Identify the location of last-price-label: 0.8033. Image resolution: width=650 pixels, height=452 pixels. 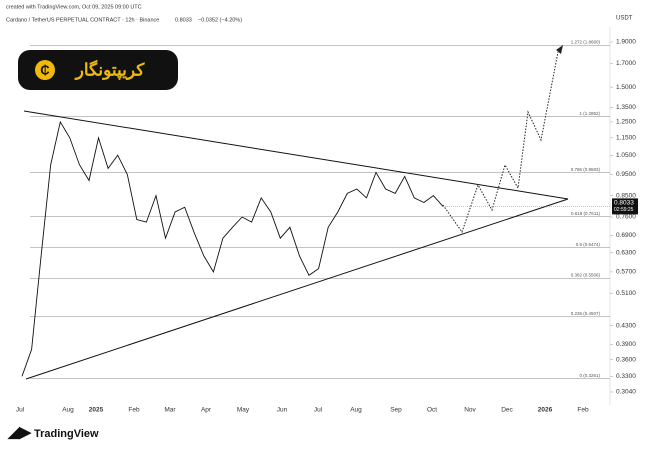
(624, 203).